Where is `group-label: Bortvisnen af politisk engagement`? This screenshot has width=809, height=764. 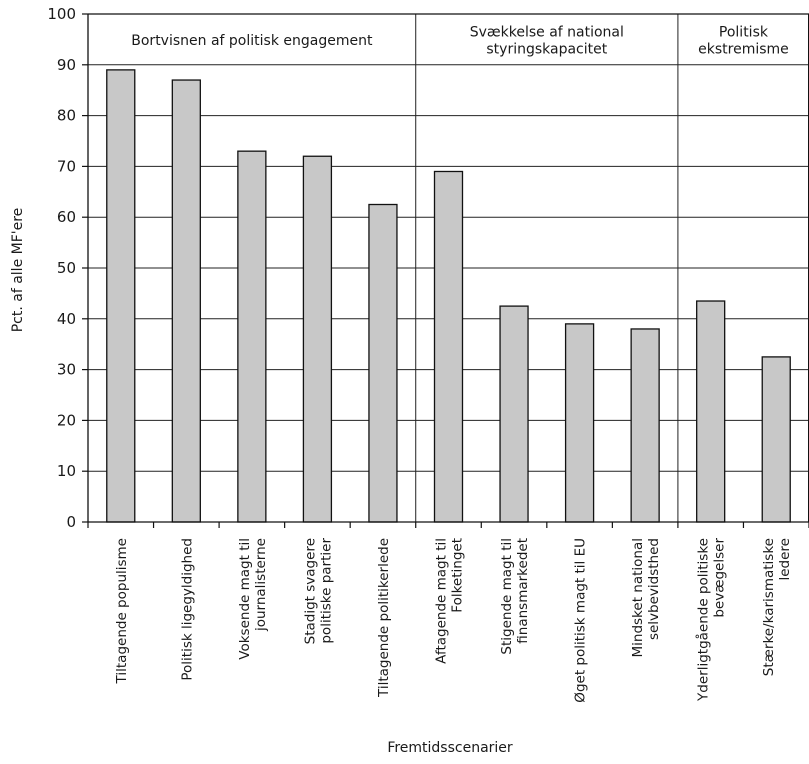 group-label: Bortvisnen af politisk engagement is located at coordinates (252, 41).